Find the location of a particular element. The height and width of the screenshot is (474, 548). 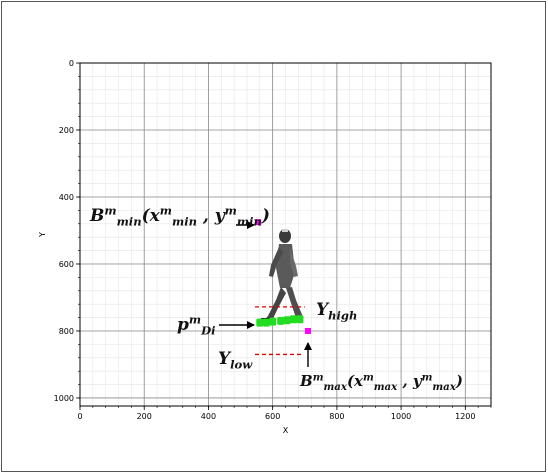

x-tick-label: 800 is located at coordinates (336, 416).